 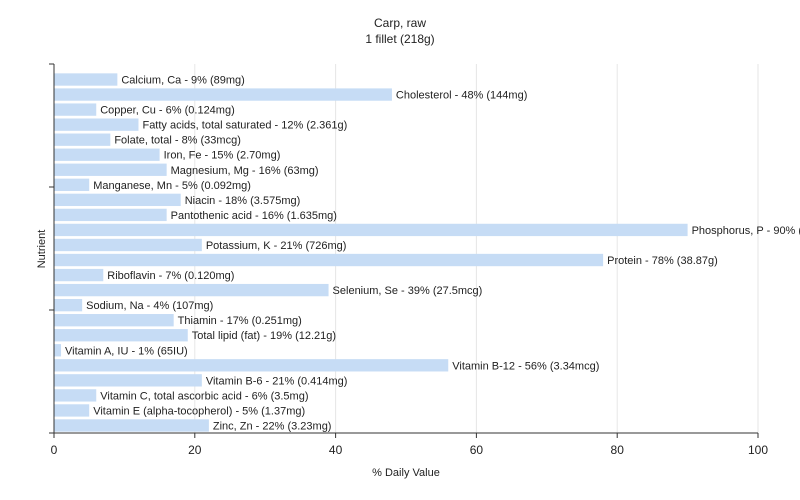 What do you see at coordinates (272, 426) in the screenshot?
I see `bar-label: Zinc, Zn - 22% (3.23mg)` at bounding box center [272, 426].